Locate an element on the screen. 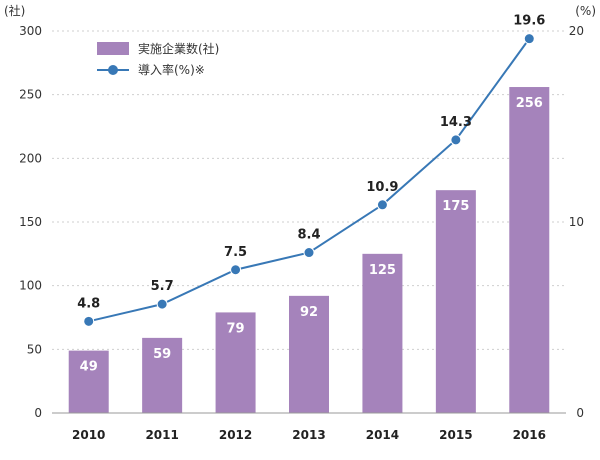  legend-label-bar: 実施企業数(社) is located at coordinates (178, 48).